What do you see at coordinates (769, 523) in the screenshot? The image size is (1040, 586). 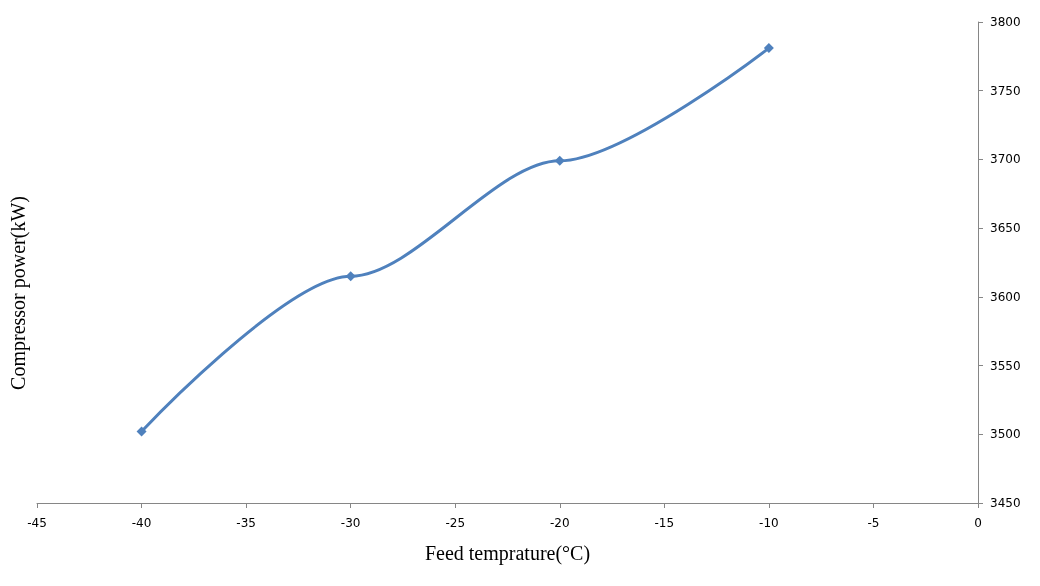 I see `x-tick-label: -10` at bounding box center [769, 523].